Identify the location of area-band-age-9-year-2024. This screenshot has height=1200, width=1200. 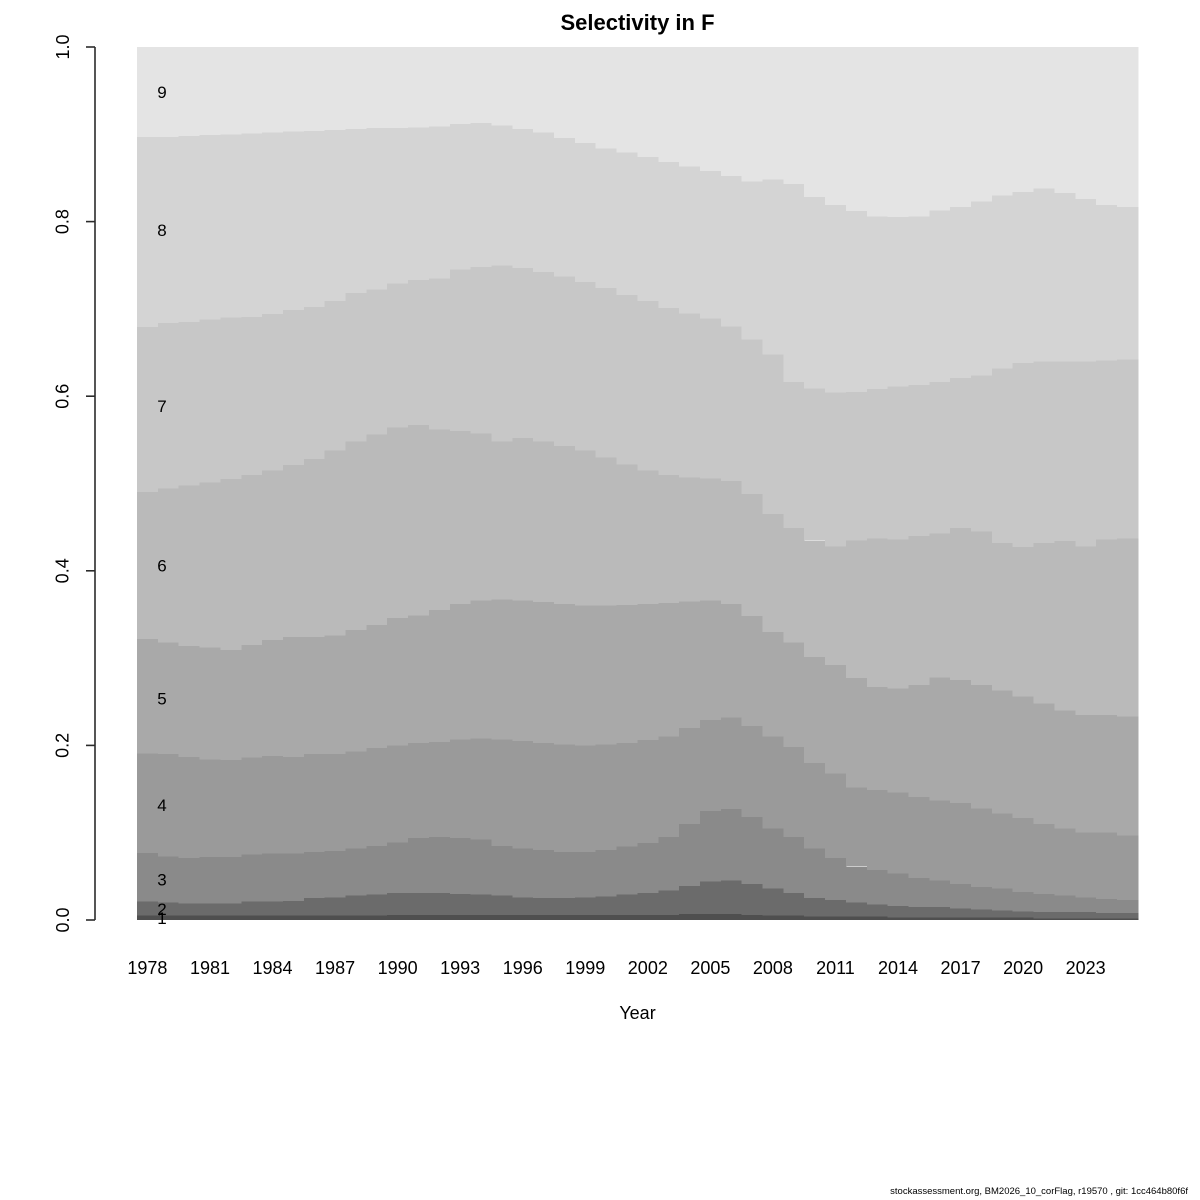
(1107, 126).